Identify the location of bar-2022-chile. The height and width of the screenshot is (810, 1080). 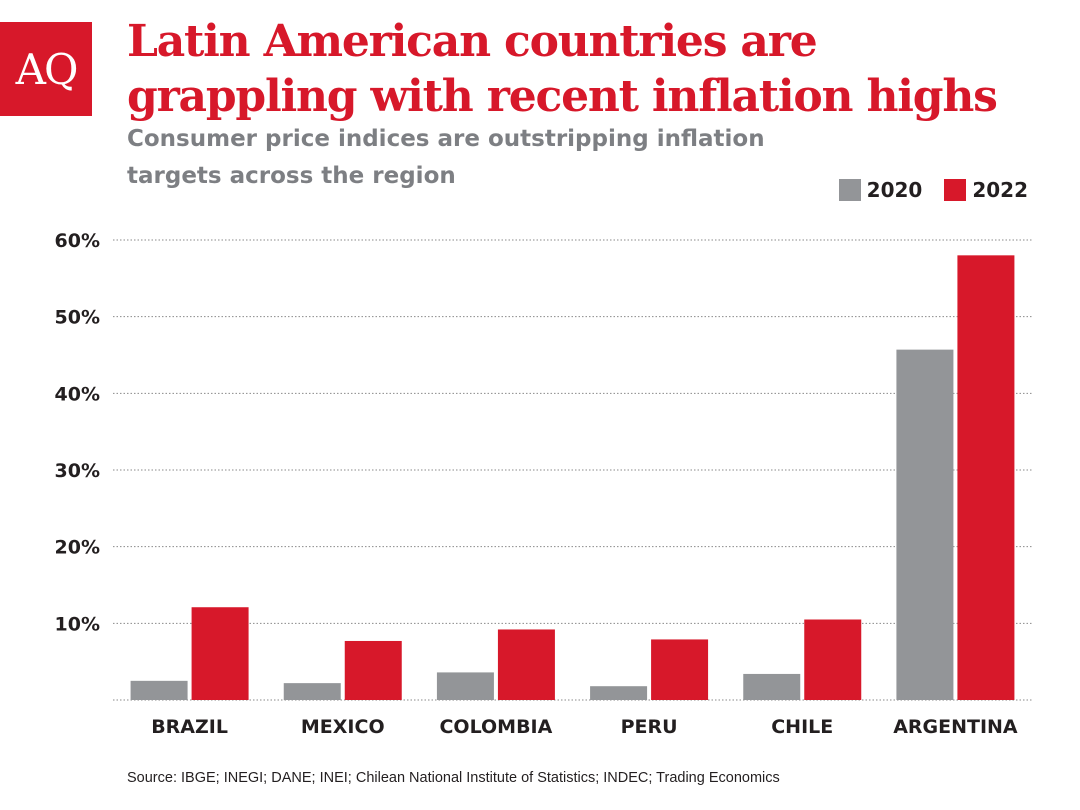
(833, 659).